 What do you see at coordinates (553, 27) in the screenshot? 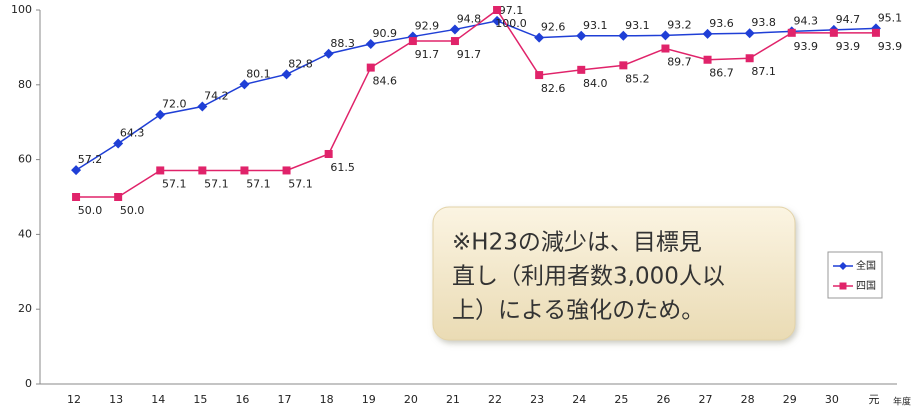
I see `data-label: 92.6` at bounding box center [553, 27].